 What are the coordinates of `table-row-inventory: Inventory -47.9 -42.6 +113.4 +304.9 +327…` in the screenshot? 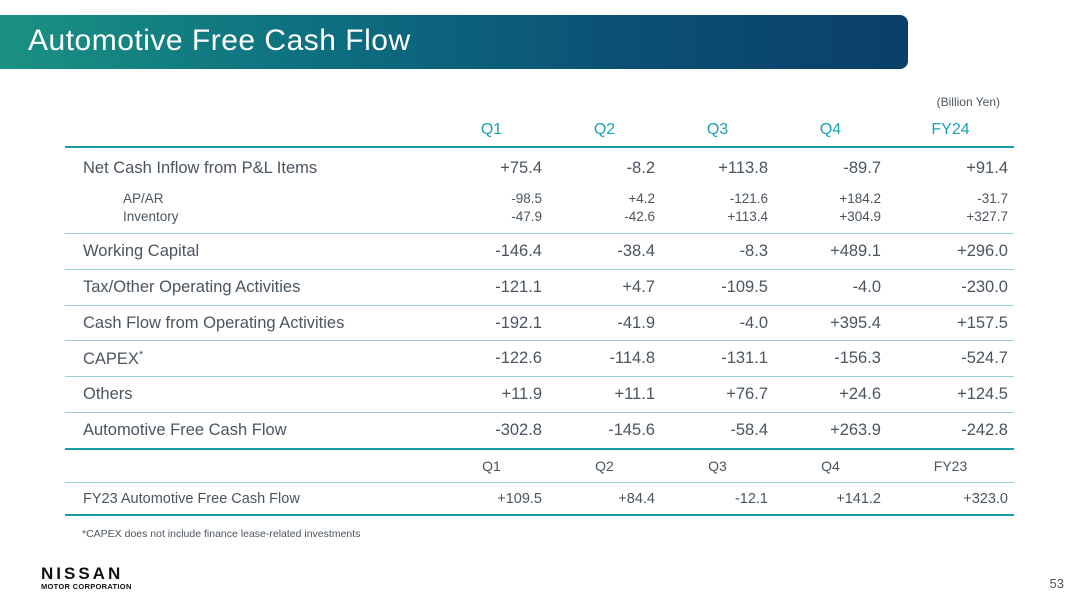 It's located at (539, 221).